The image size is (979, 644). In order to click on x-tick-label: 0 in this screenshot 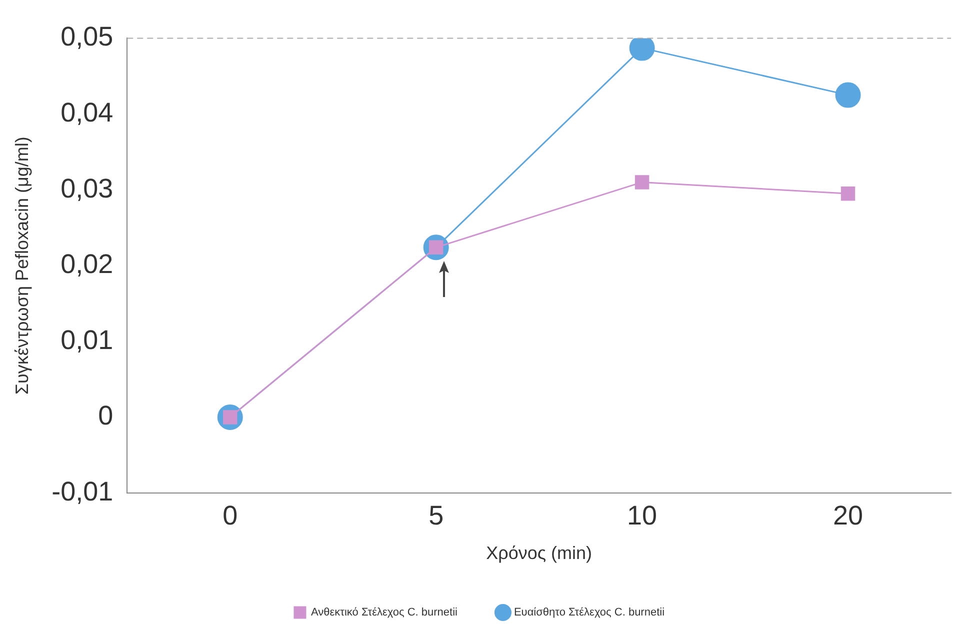, I will do `click(230, 515)`.